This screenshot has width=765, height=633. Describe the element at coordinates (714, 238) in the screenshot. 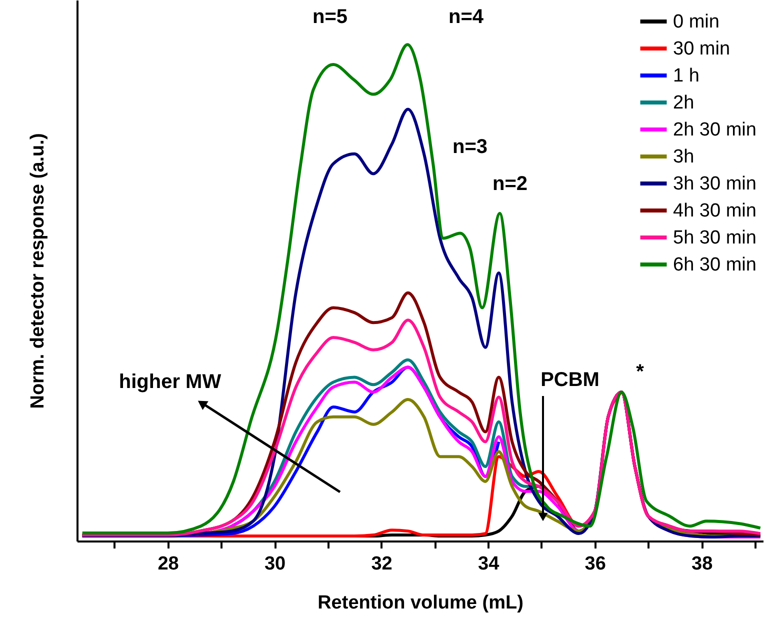

I see `legend-label: 5h 30 min` at that location.